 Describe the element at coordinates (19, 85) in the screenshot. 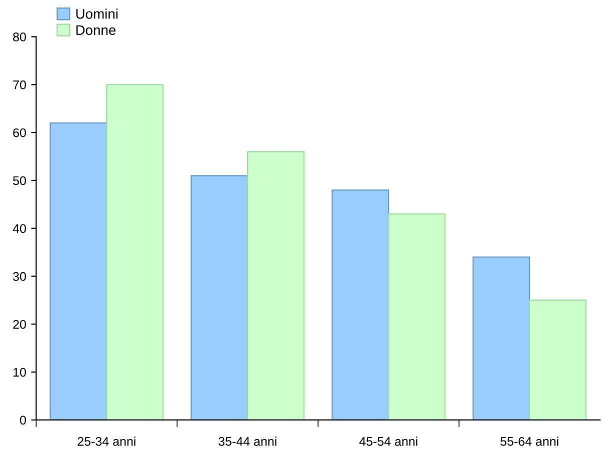

I see `y-tick-label: 70` at that location.